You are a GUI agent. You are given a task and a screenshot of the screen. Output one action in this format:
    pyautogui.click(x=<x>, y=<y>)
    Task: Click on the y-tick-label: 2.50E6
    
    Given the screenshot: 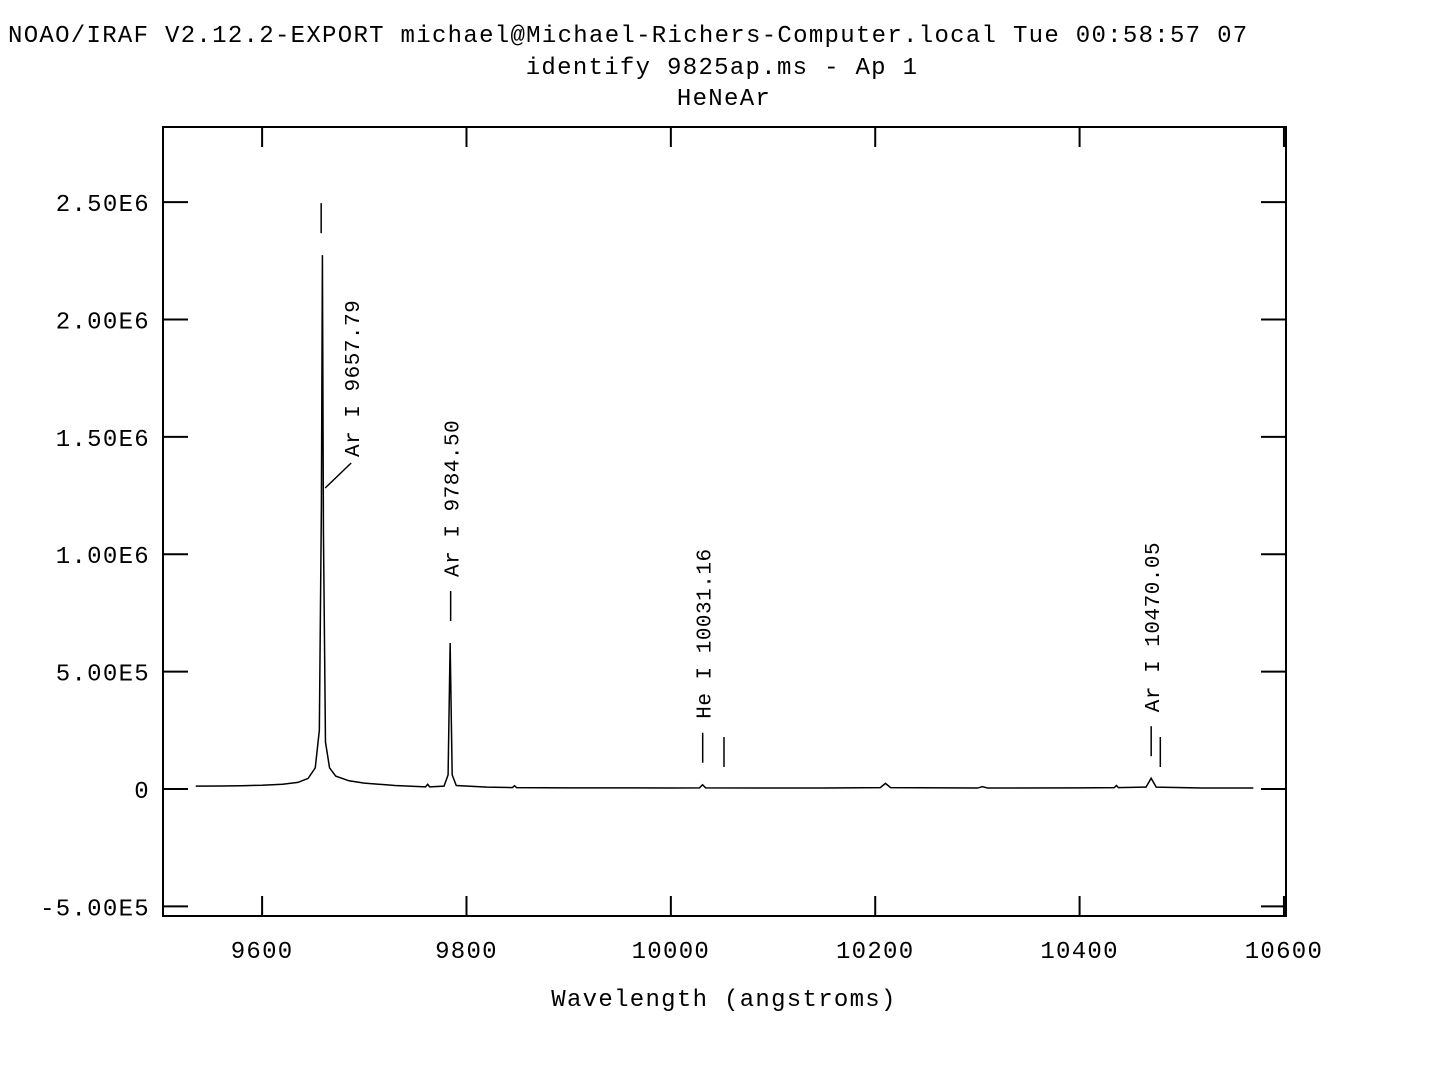 What is the action you would take?
    pyautogui.click(x=103, y=205)
    